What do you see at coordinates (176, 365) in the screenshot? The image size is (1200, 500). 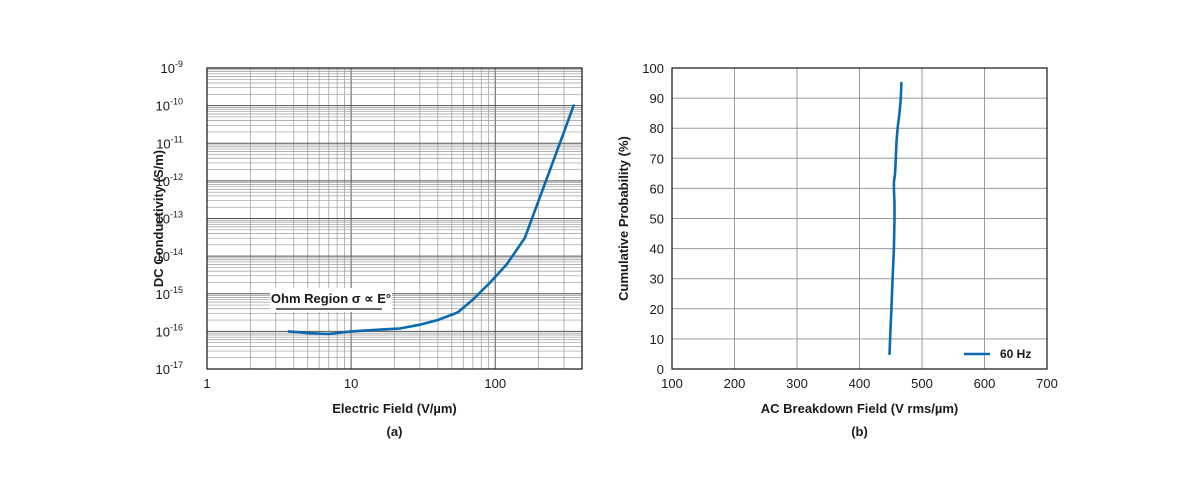 I see `y-tick-exponent: -17` at bounding box center [176, 365].